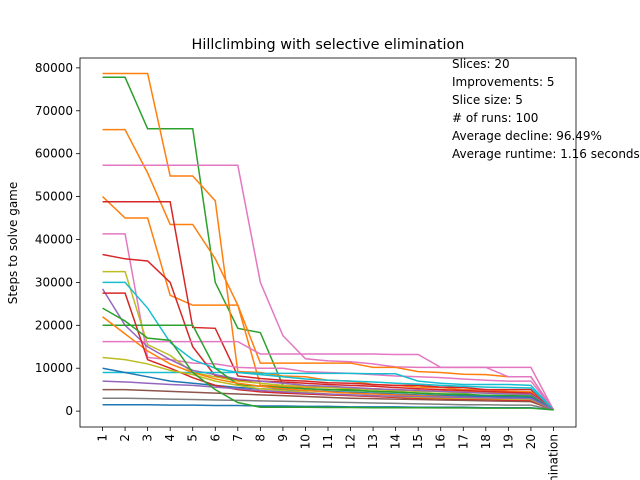 The height and width of the screenshot is (480, 640). What do you see at coordinates (283, 438) in the screenshot?
I see `x-tick-label: 9` at bounding box center [283, 438].